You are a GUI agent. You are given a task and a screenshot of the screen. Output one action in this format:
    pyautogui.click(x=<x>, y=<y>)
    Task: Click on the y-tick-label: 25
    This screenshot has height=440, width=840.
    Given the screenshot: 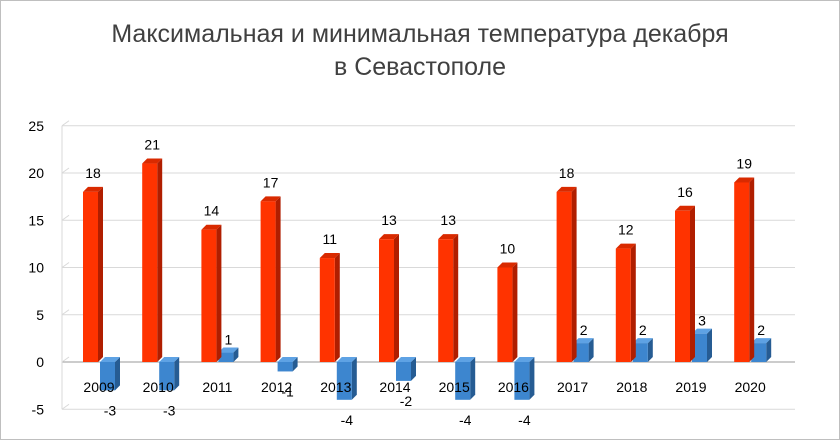 What is the action you would take?
    pyautogui.click(x=36, y=126)
    